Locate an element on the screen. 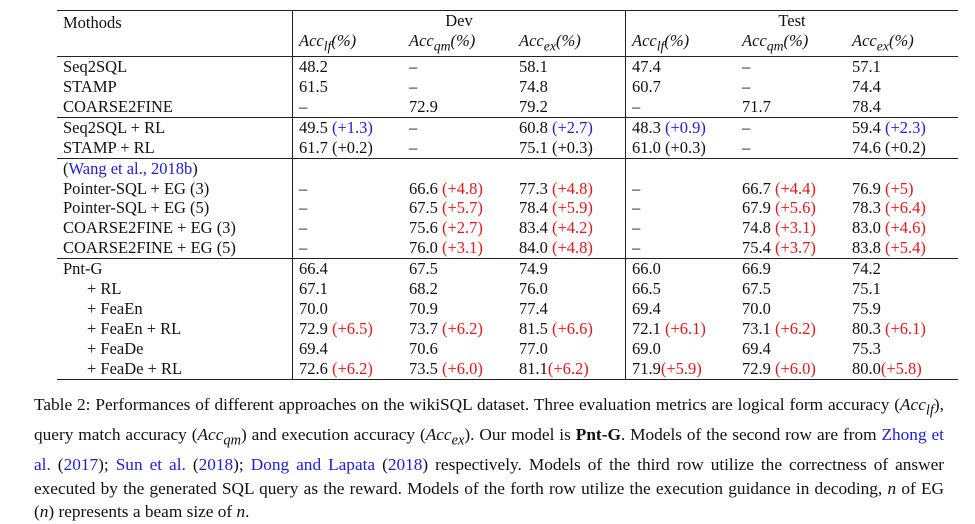 The image size is (975, 524). var-n: n is located at coordinates (241, 512).